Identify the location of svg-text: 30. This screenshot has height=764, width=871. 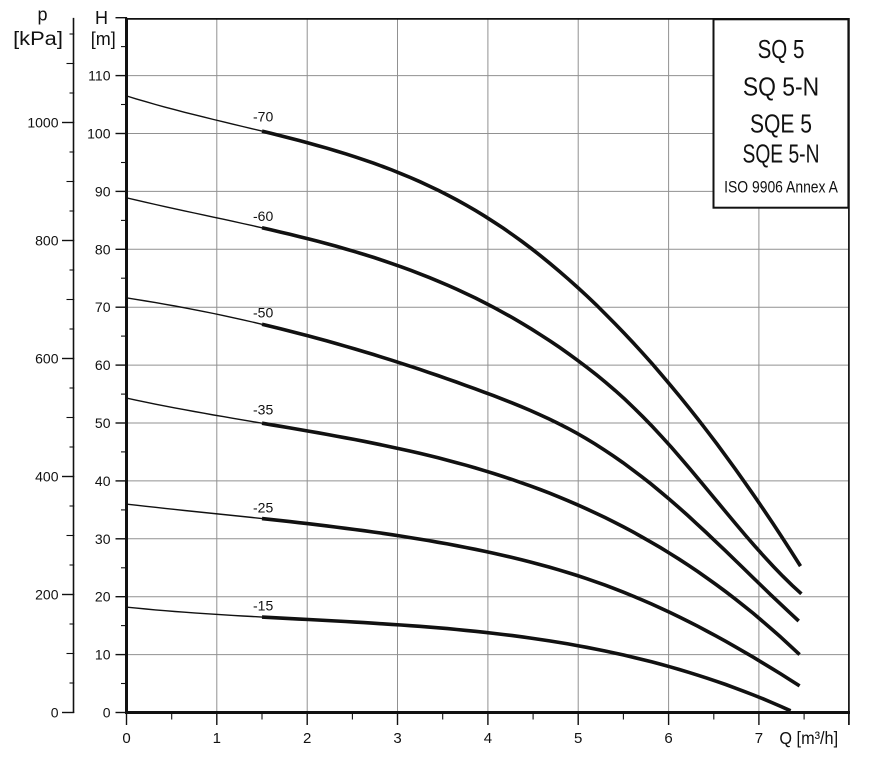
(103, 539).